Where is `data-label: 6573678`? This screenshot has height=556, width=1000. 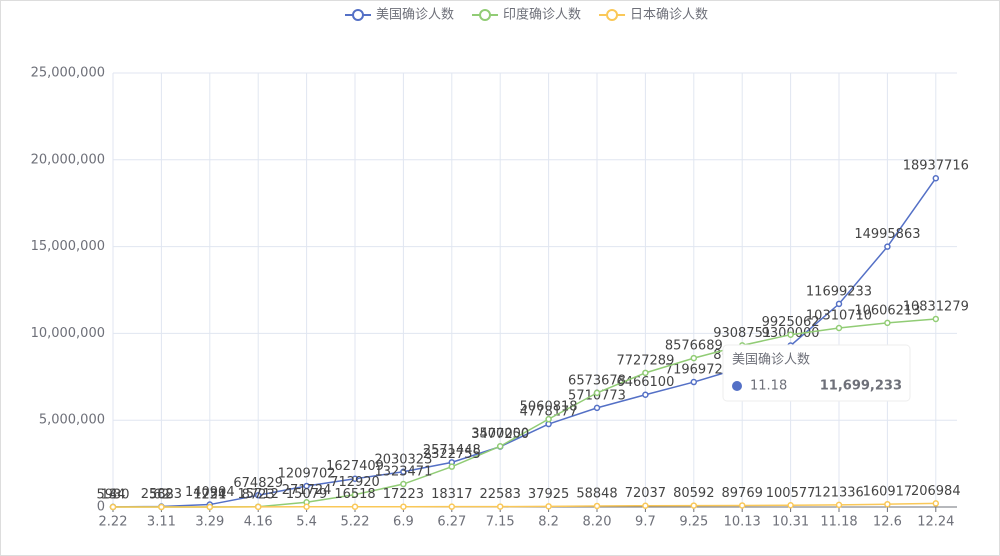 data-label: 6573678 is located at coordinates (597, 380).